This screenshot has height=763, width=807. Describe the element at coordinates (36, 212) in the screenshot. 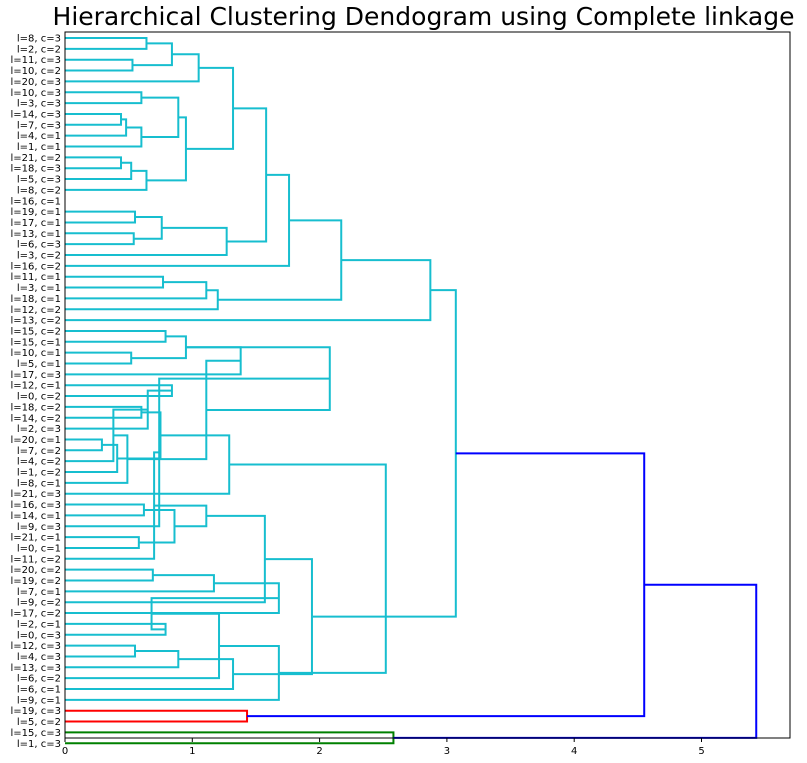

I see `leaf-label: l=19, c=1` at that location.